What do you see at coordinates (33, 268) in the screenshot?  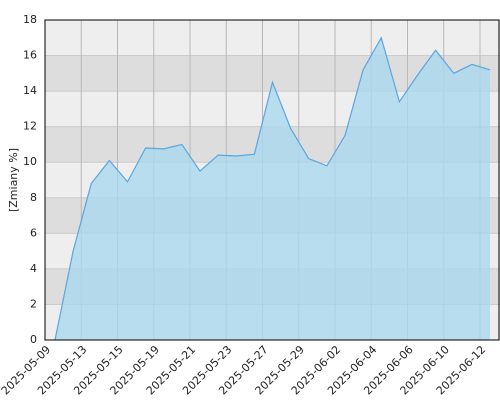 I see `y-tick-label: 4` at bounding box center [33, 268].